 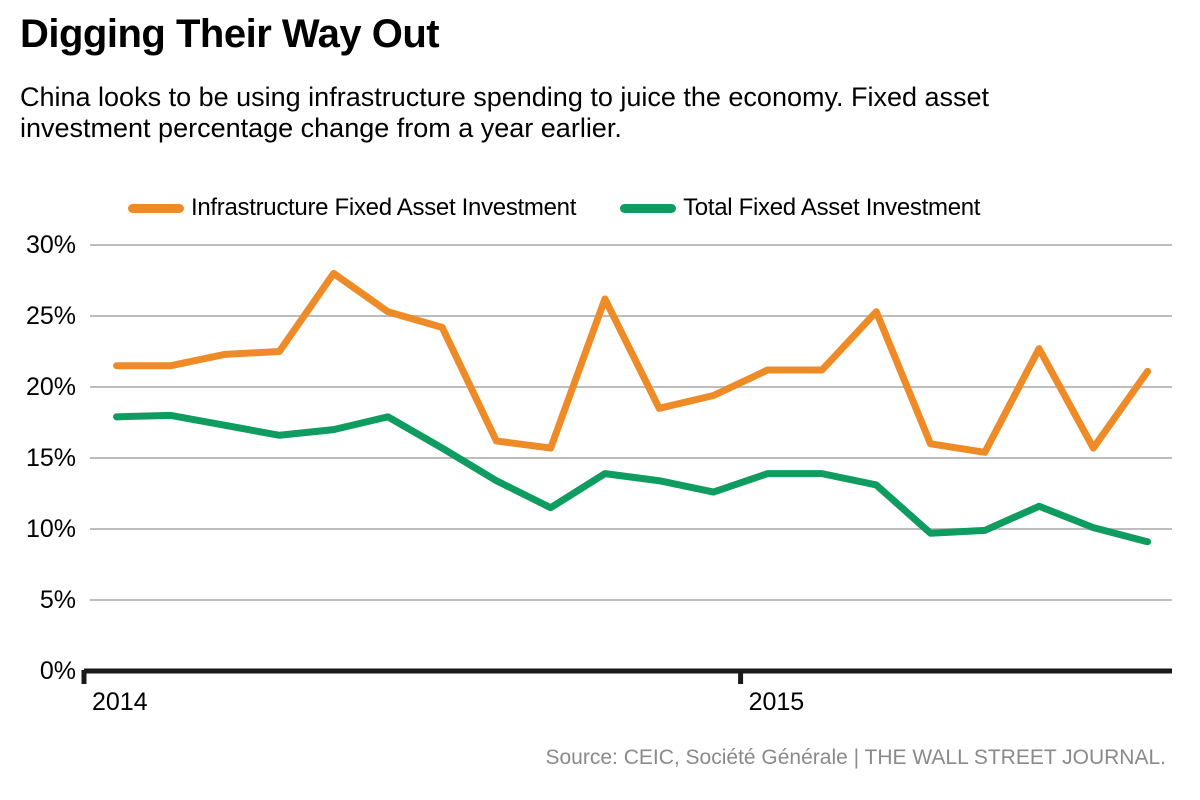 I want to click on legend-item-total: Total Fixed Asset Investment, so click(x=800, y=208).